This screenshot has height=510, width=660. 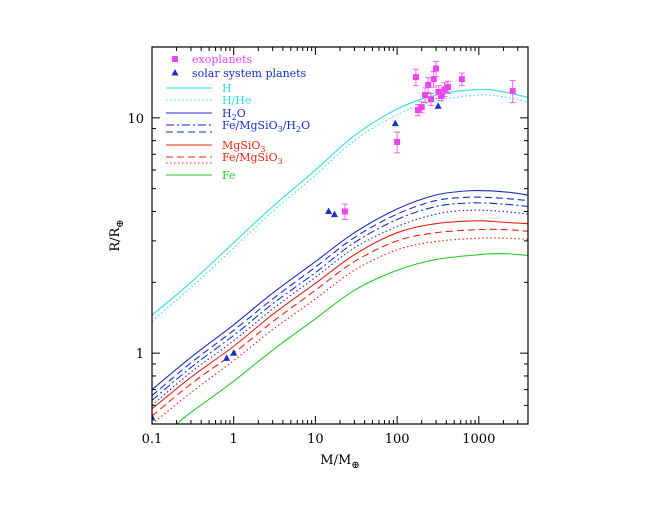 I want to click on legend-entry: solar system planets, so click(x=239, y=73).